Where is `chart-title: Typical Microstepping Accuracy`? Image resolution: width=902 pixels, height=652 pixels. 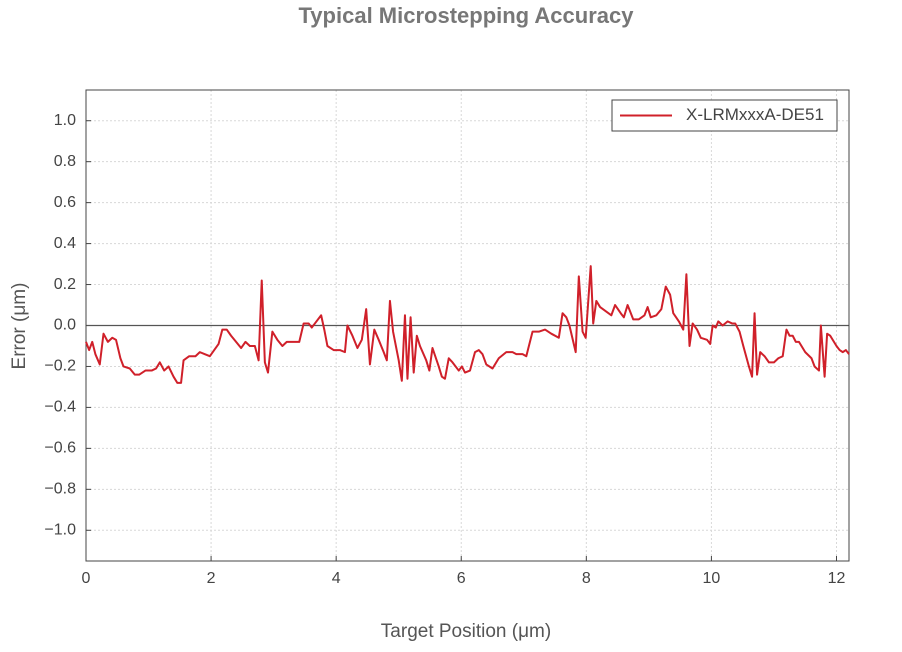 chart-title: Typical Microstepping Accuracy is located at coordinates (467, 15).